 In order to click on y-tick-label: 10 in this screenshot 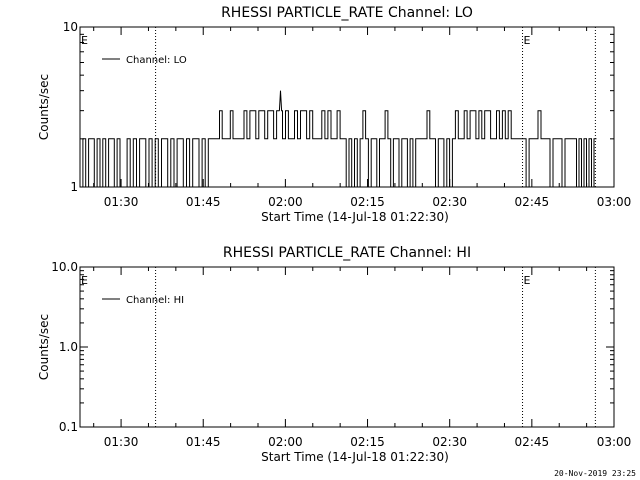, I will do `click(70, 27)`.